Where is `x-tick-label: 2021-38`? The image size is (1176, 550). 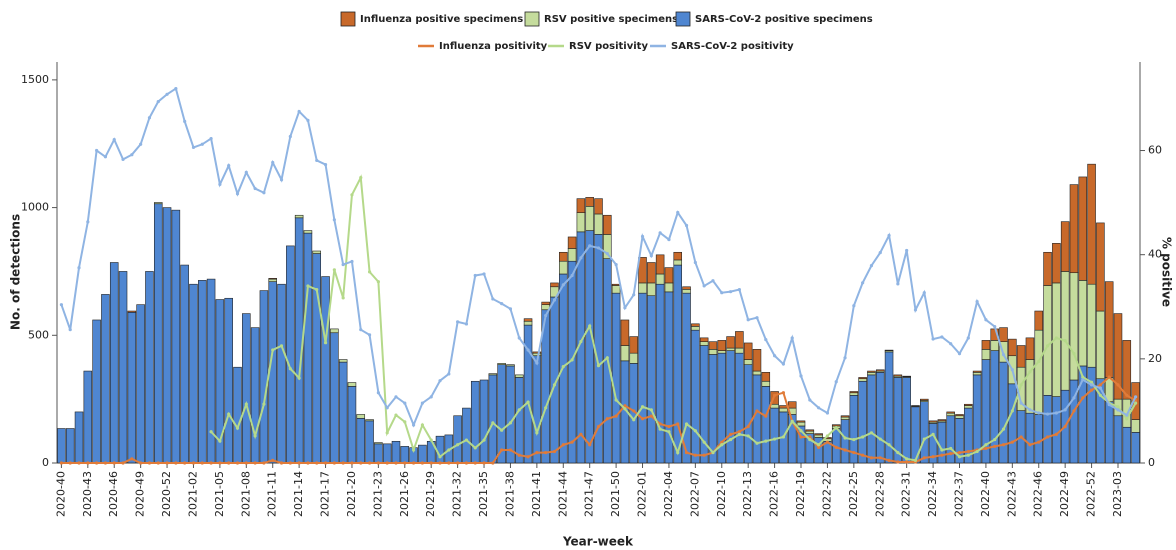
x-tick-label: 2021-38 is located at coordinates (509, 494).